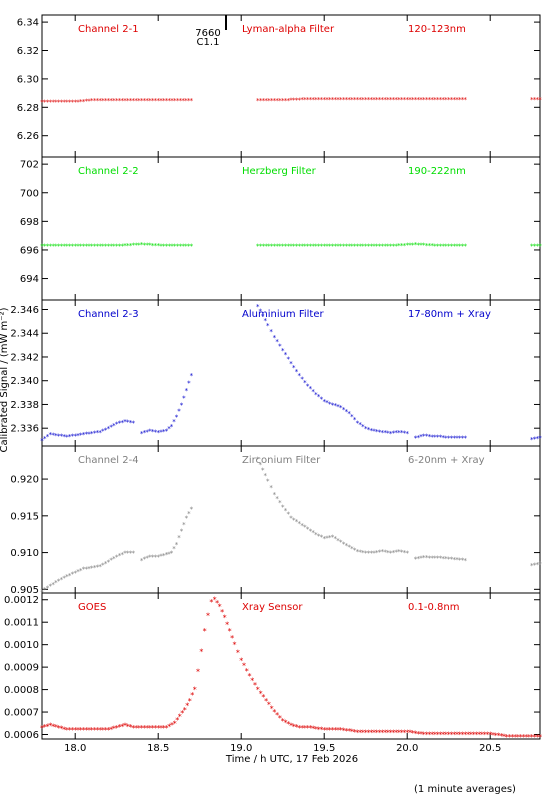 The height and width of the screenshot is (800, 550). What do you see at coordinates (434, 607) in the screenshot?
I see `panel-band-label: 0.1-0.8nm` at bounding box center [434, 607].